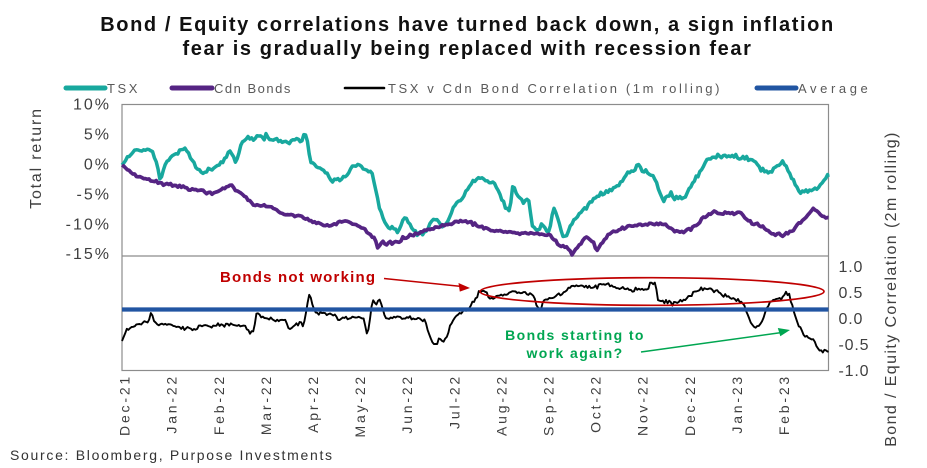 This screenshot has height=468, width=927. Describe the element at coordinates (643, 405) in the screenshot. I see `svg-text: Nov-22` at that location.